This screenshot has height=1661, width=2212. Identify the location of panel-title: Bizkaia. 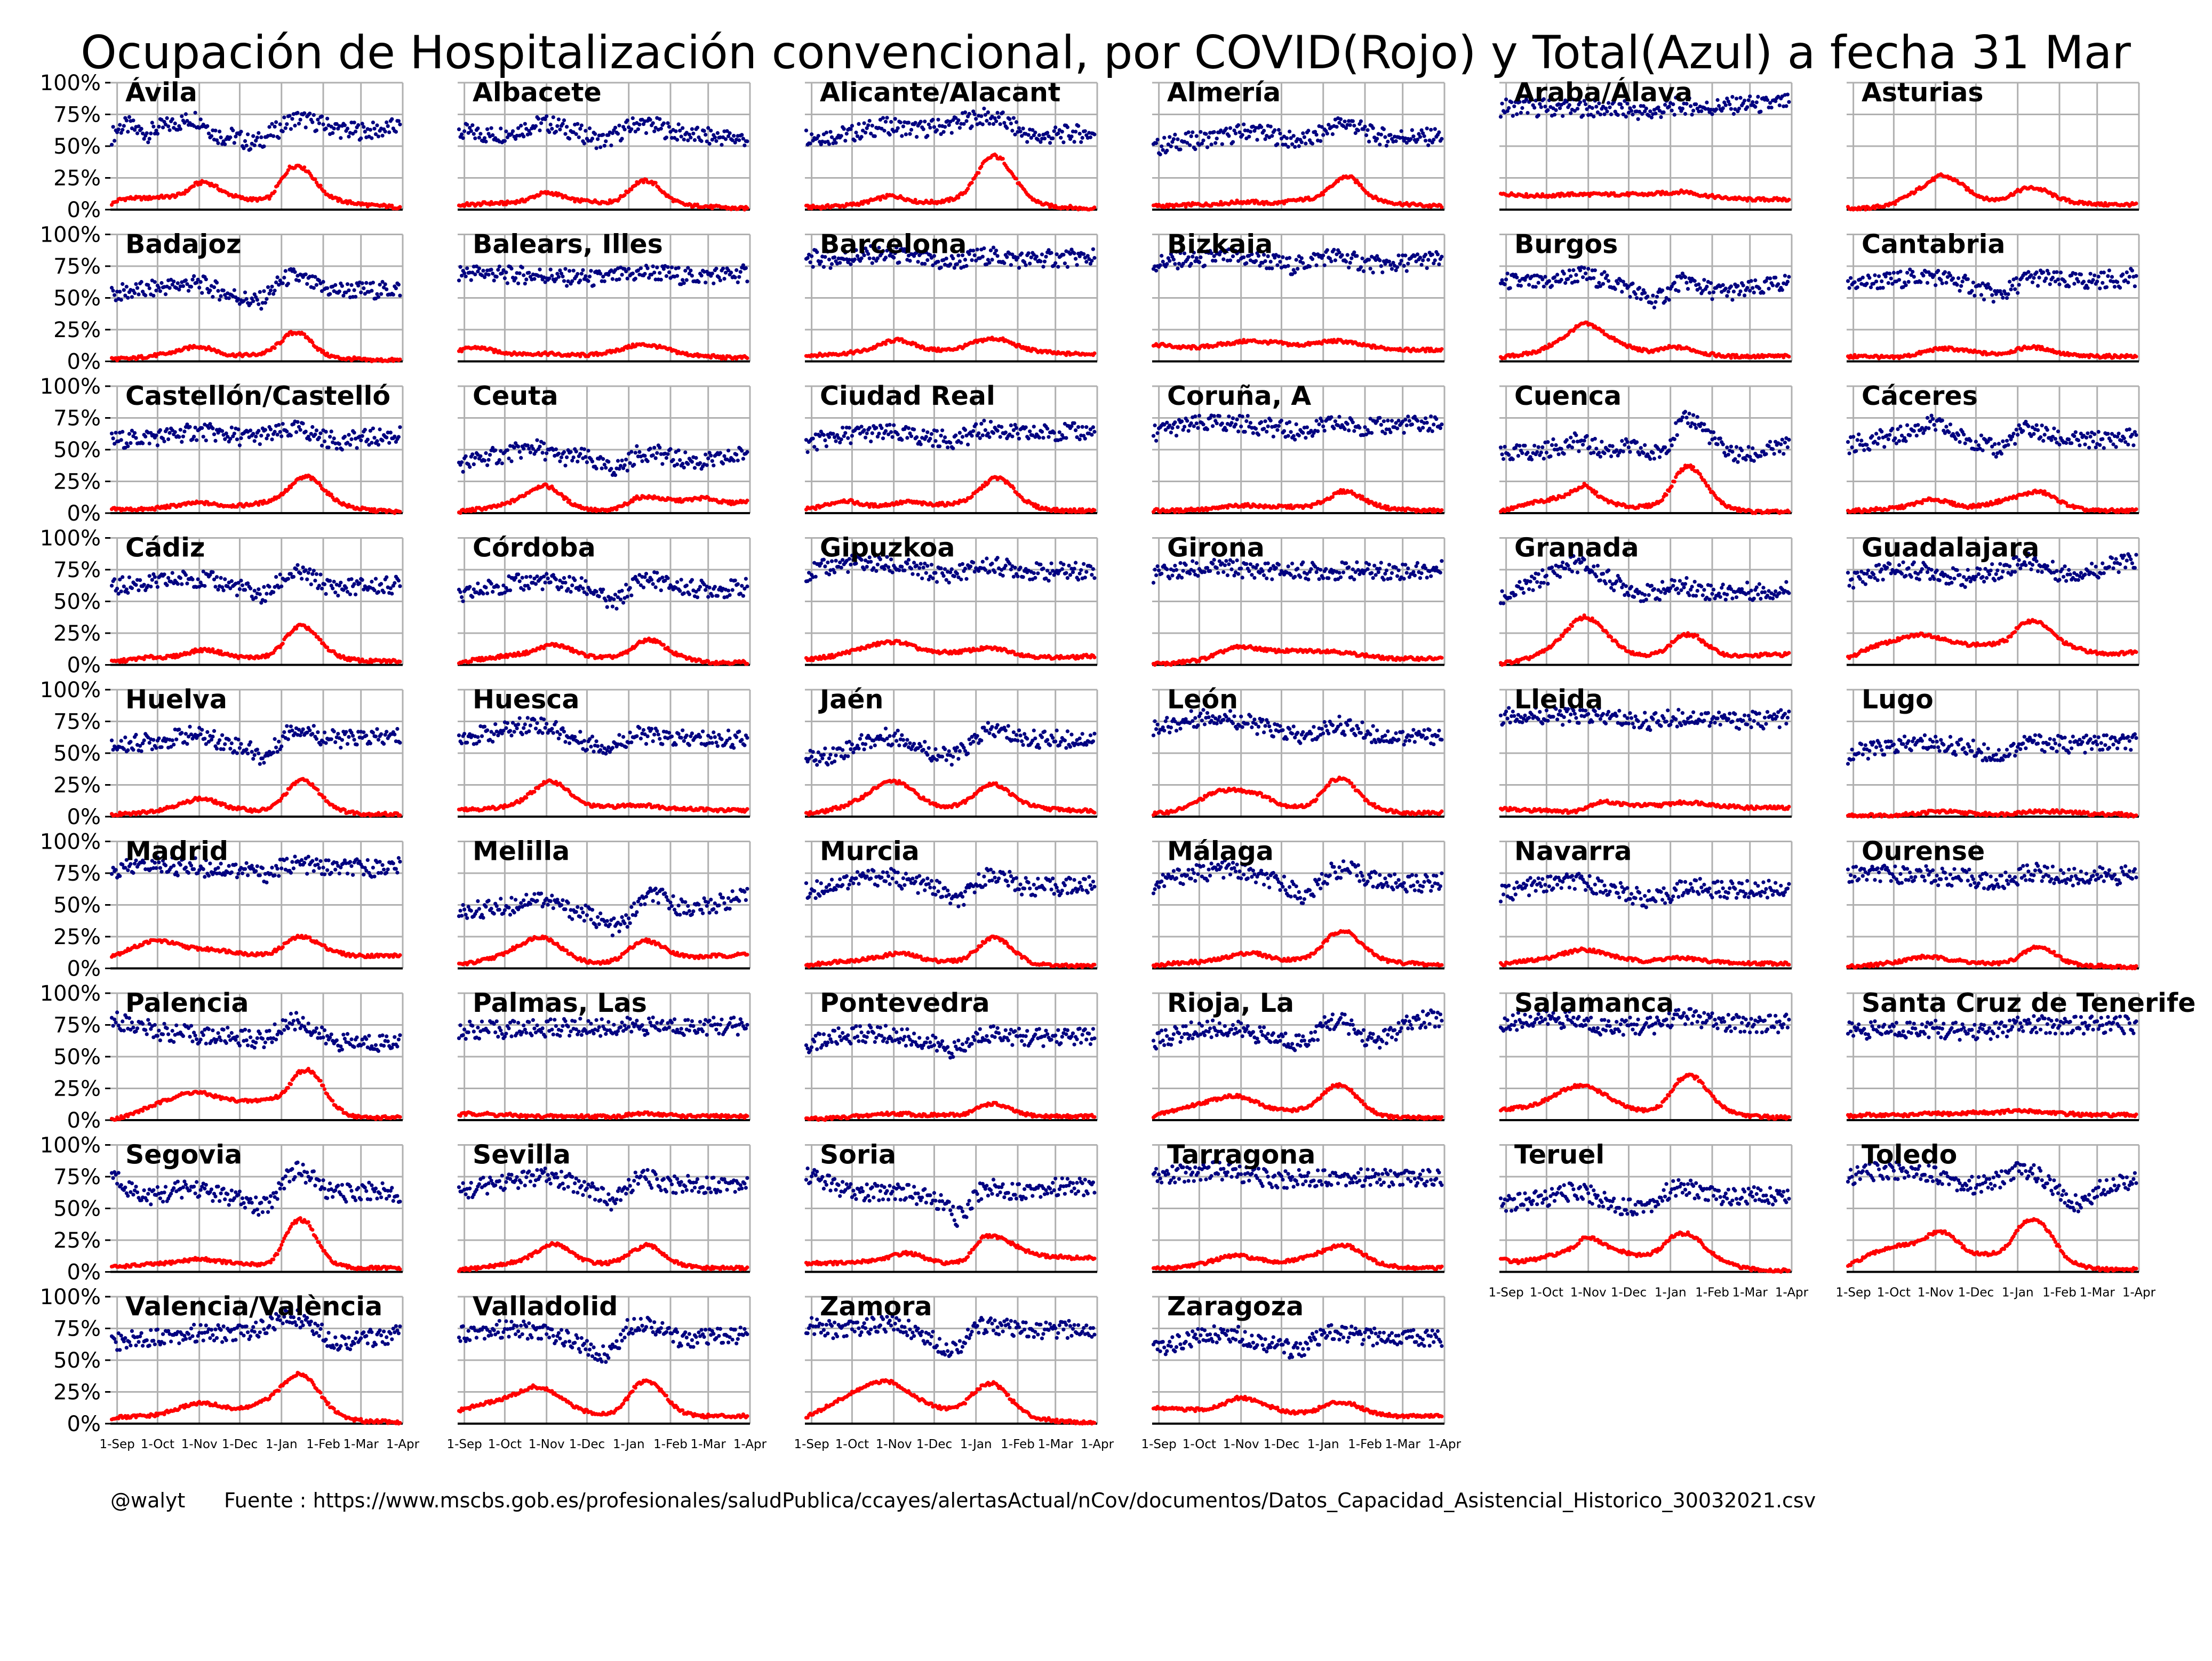
(1220, 245).